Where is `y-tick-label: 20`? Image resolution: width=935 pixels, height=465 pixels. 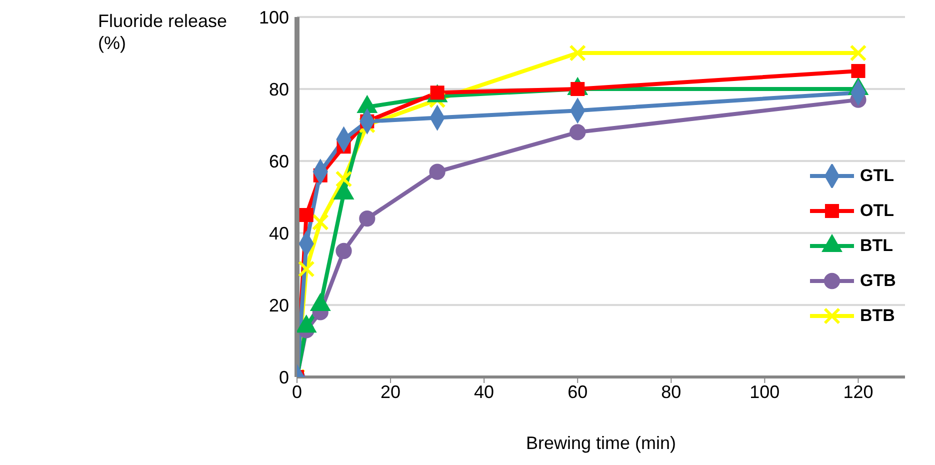 y-tick-label: 20 is located at coordinates (278, 305).